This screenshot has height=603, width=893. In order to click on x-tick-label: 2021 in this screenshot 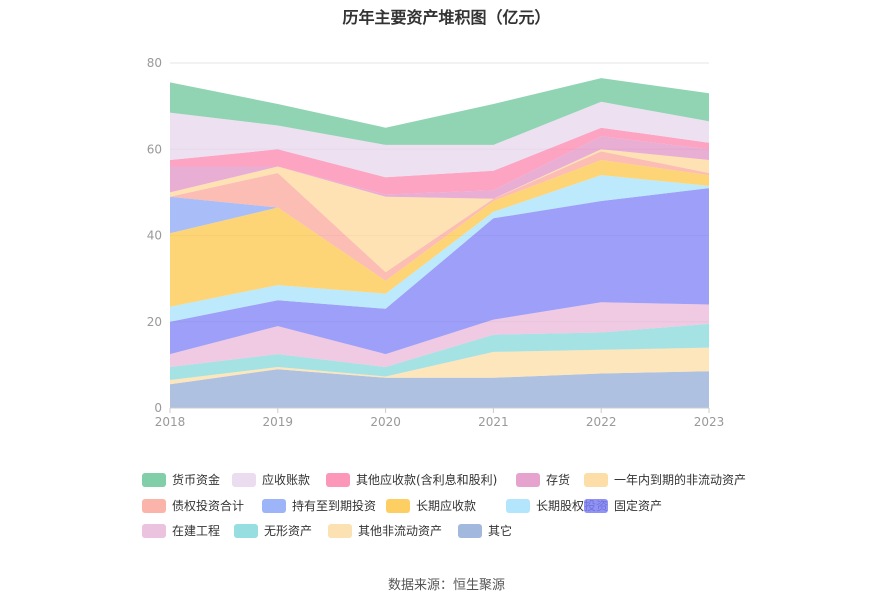, I will do `click(493, 422)`.